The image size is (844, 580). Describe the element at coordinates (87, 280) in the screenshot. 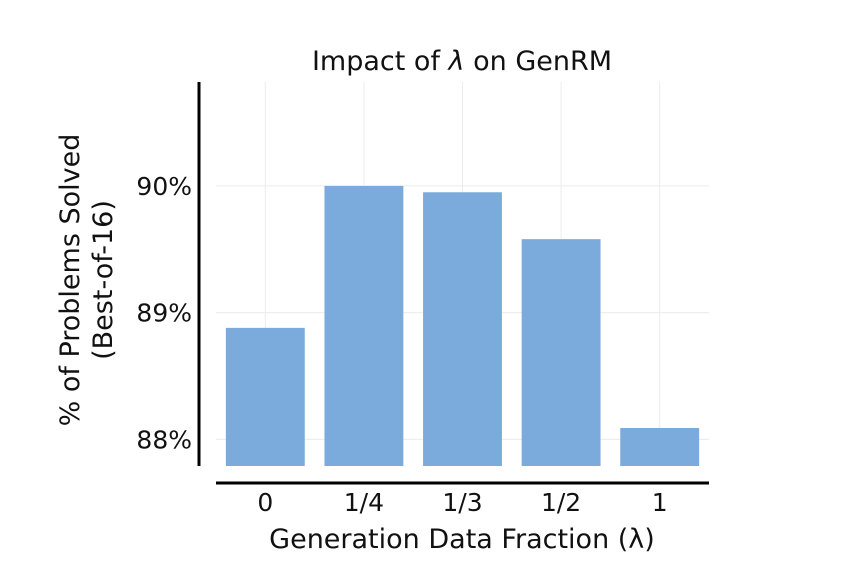

I see `y-axis-label: % of Problems Solved (Best-of-16)` at that location.